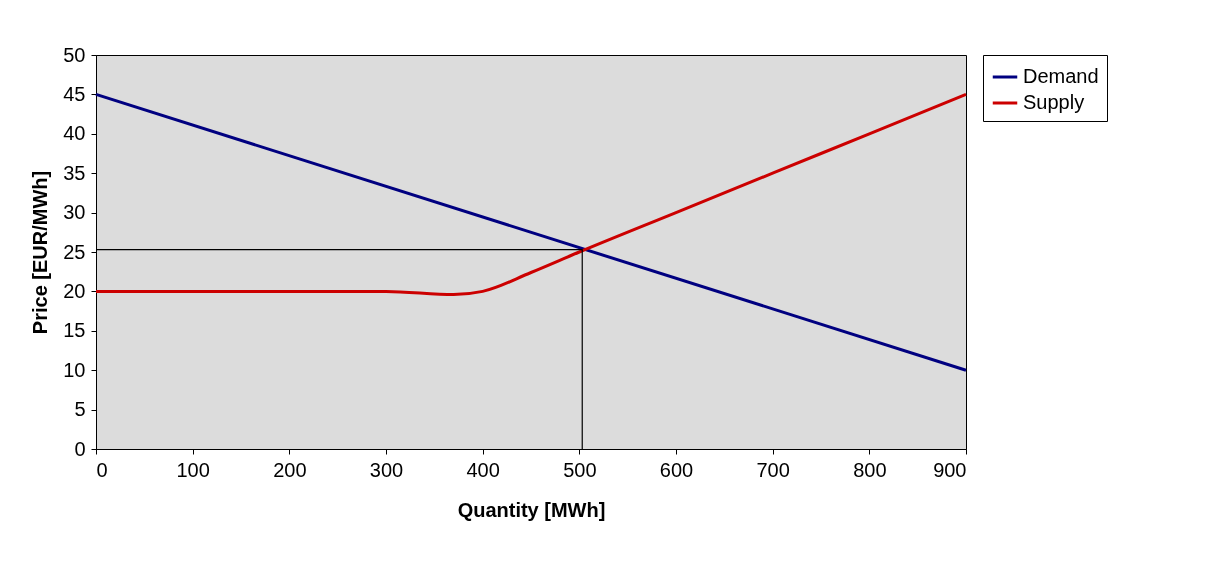 This screenshot has height=570, width=1213. I want to click on x-tick-label: 600, so click(676, 469).